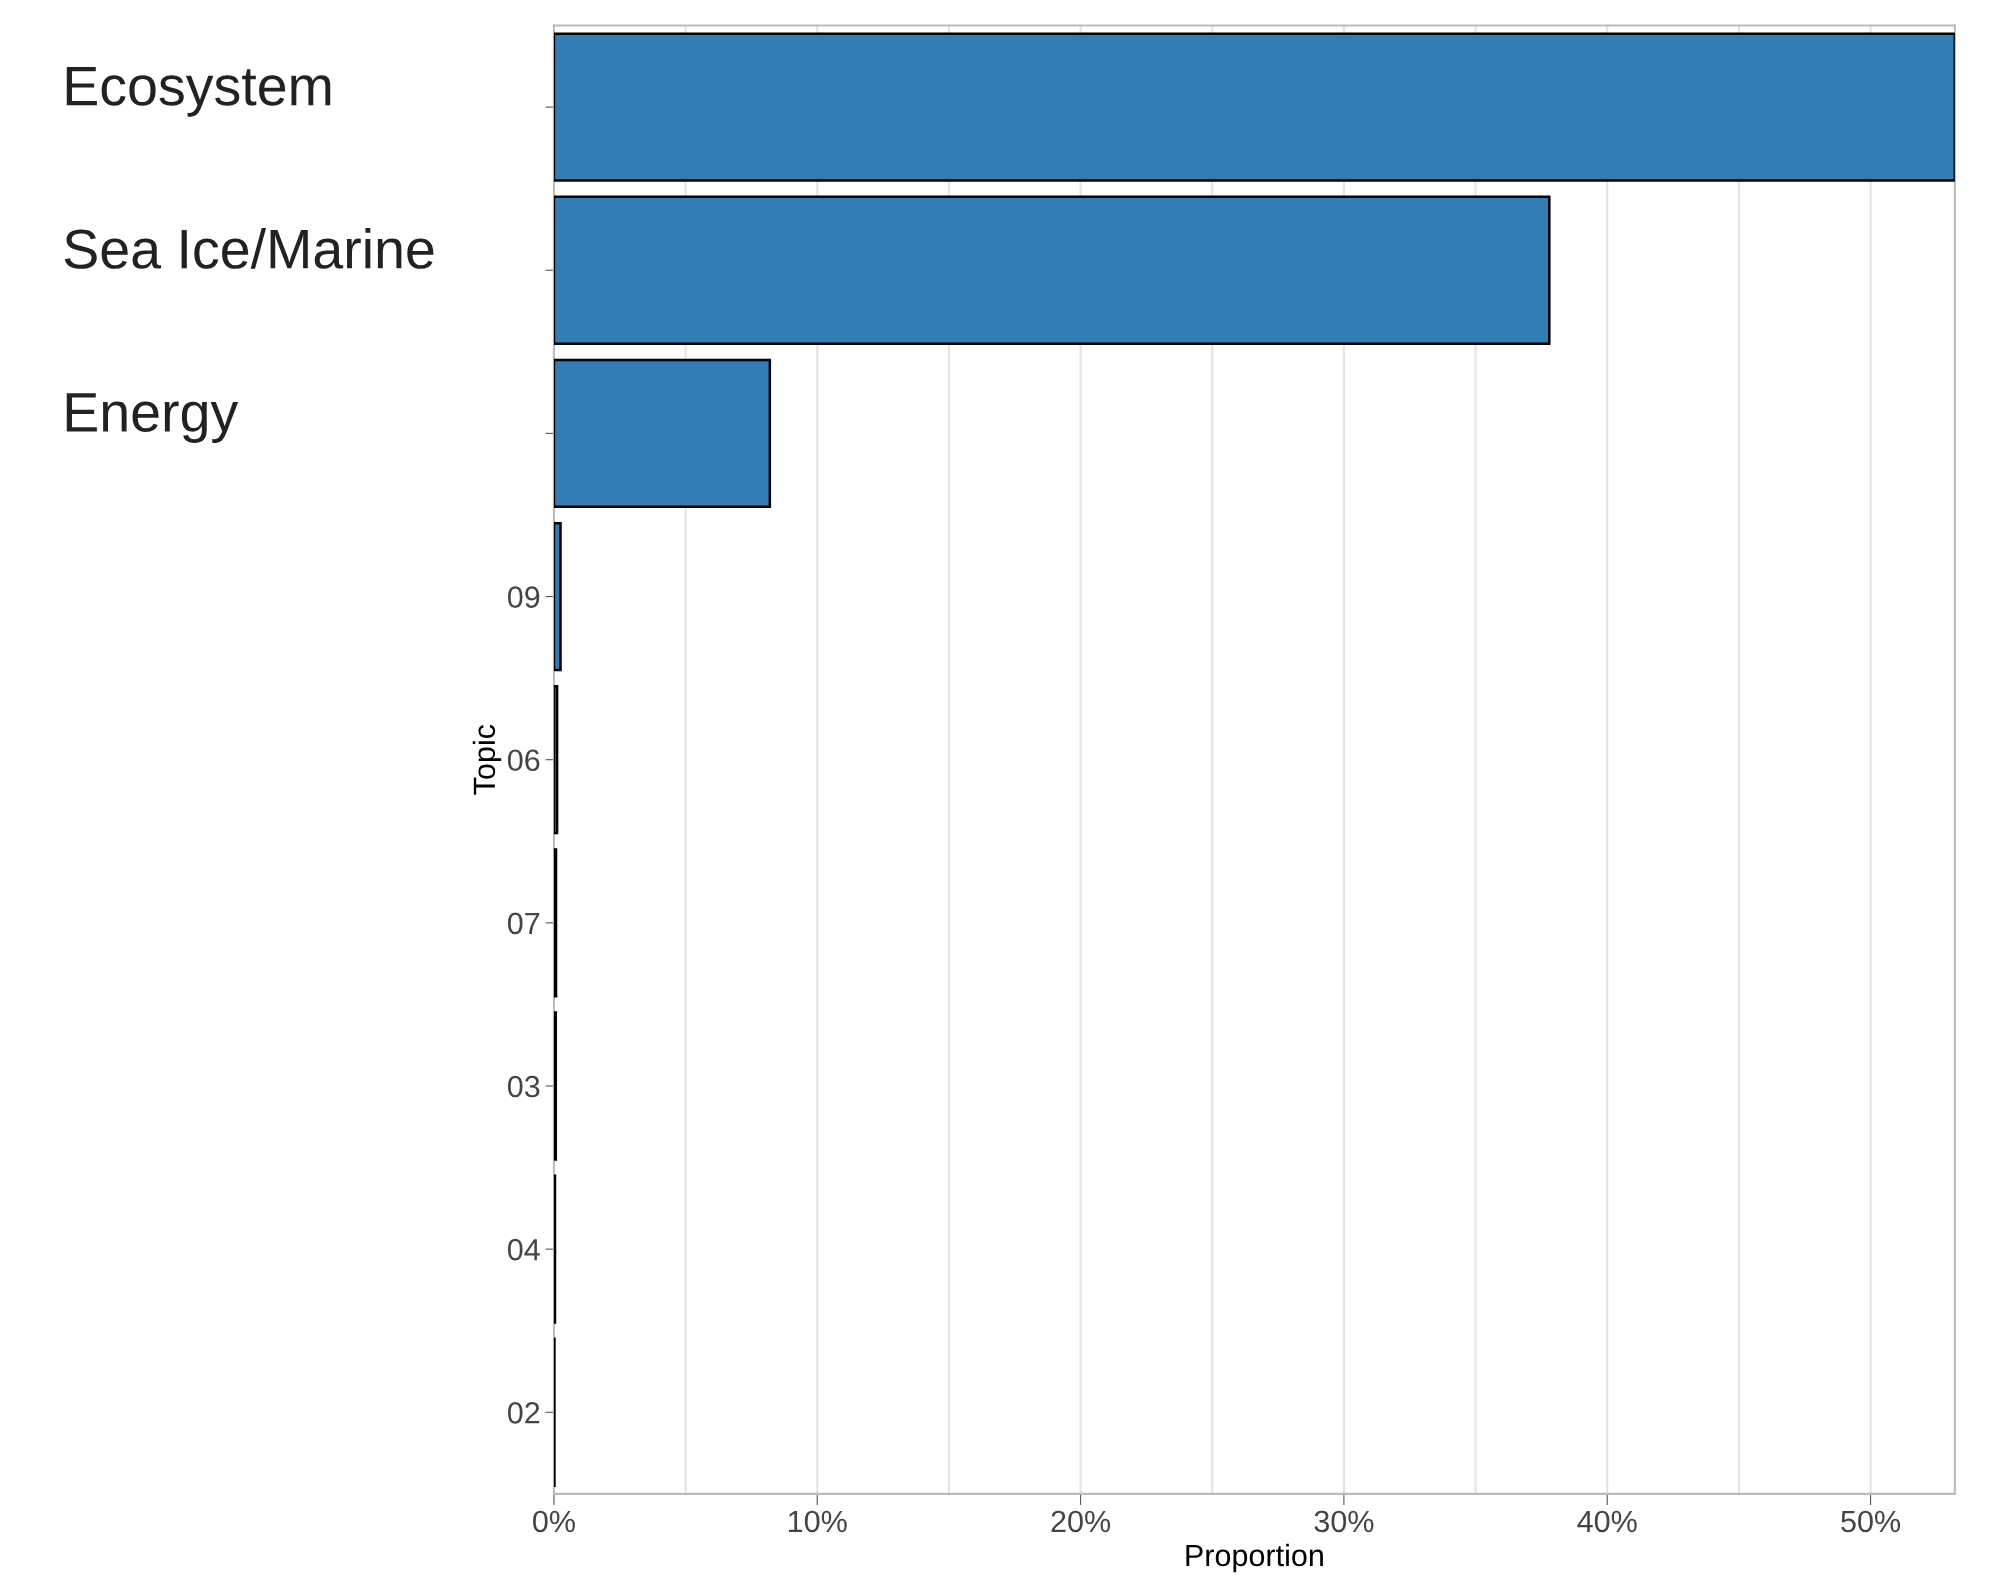  I want to click on y-tick-label: Sea Ice/Marine, so click(249, 248).